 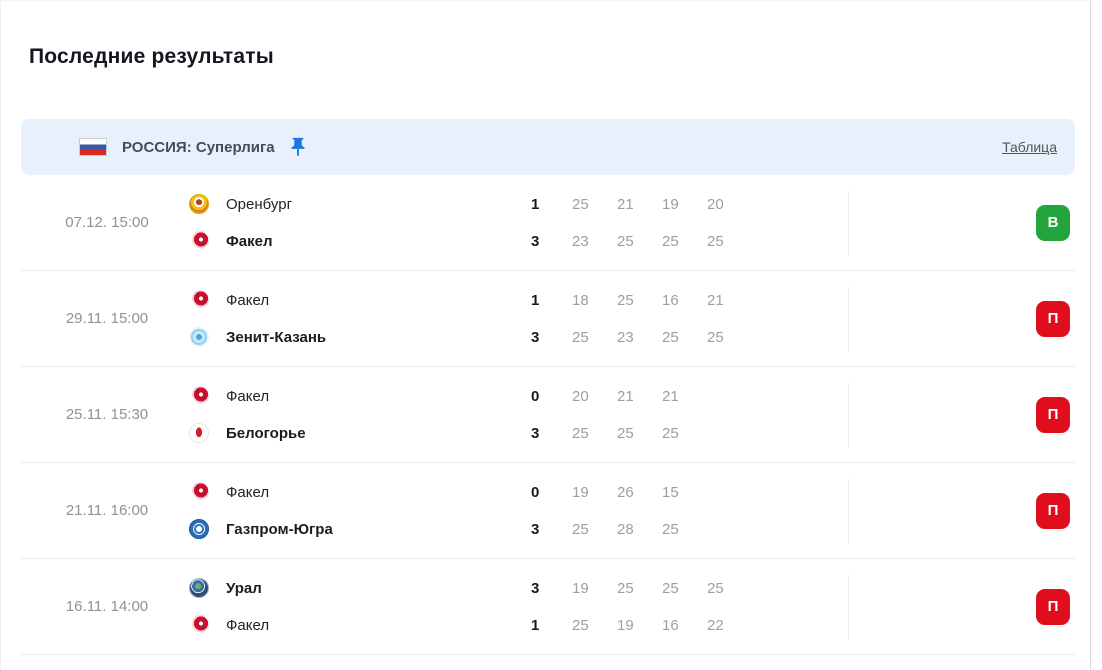 I want to click on set-score: 16, so click(x=670, y=625).